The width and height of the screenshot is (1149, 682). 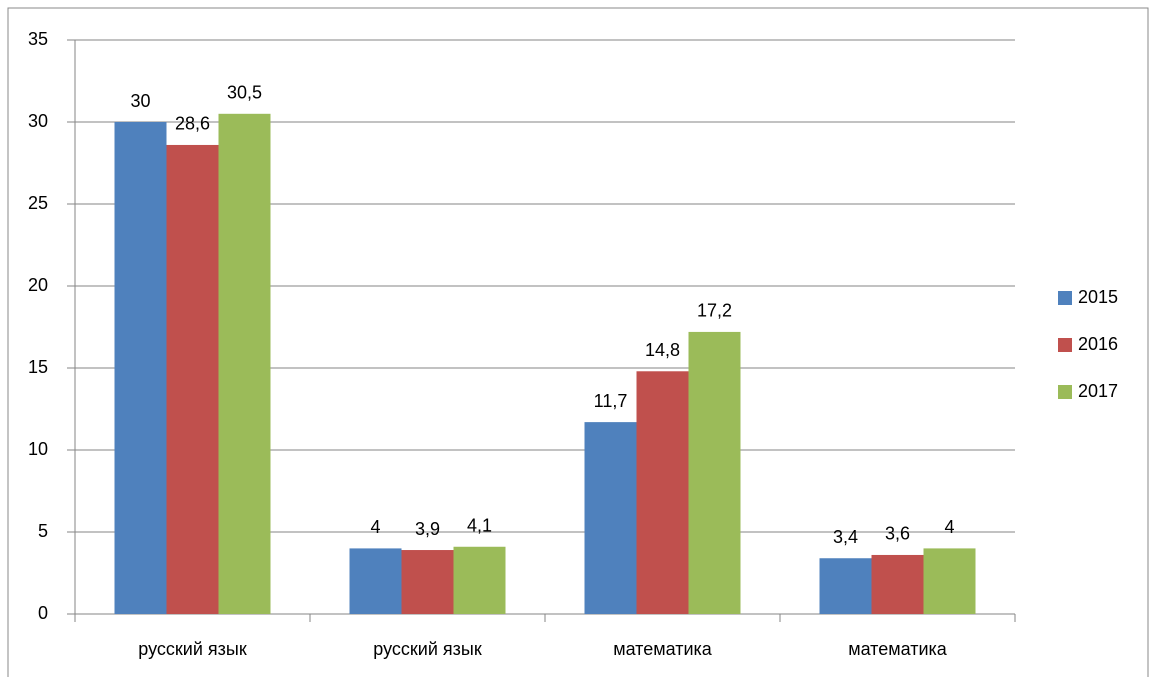 What do you see at coordinates (1098, 297) in the screenshot?
I see `legend-label: 2015` at bounding box center [1098, 297].